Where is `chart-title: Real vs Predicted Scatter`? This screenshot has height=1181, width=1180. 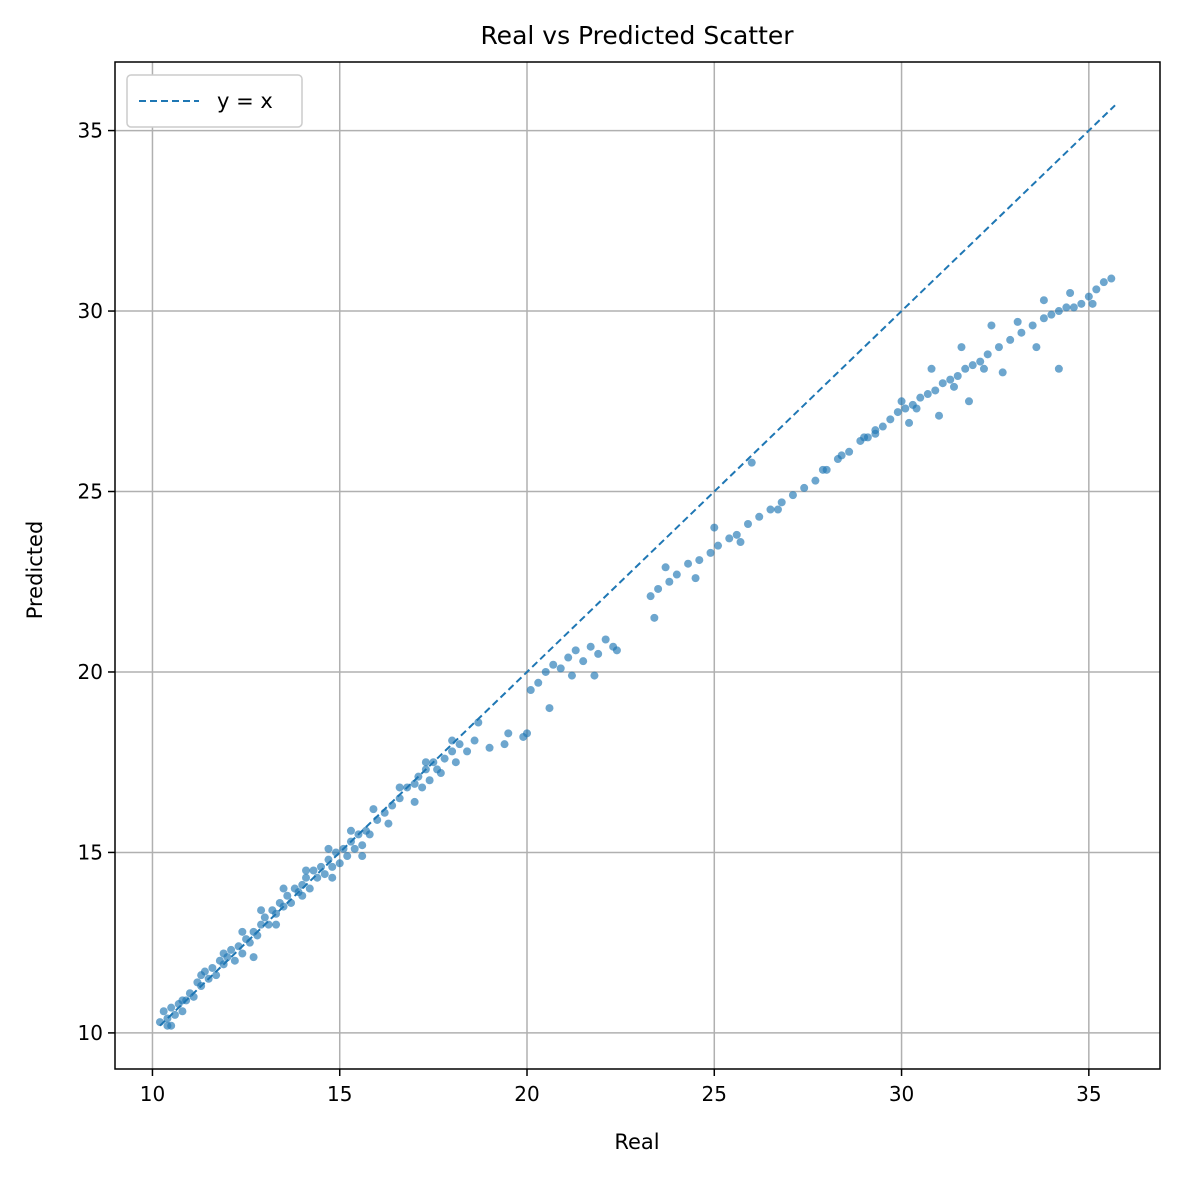 chart-title: Real vs Predicted Scatter is located at coordinates (637, 35).